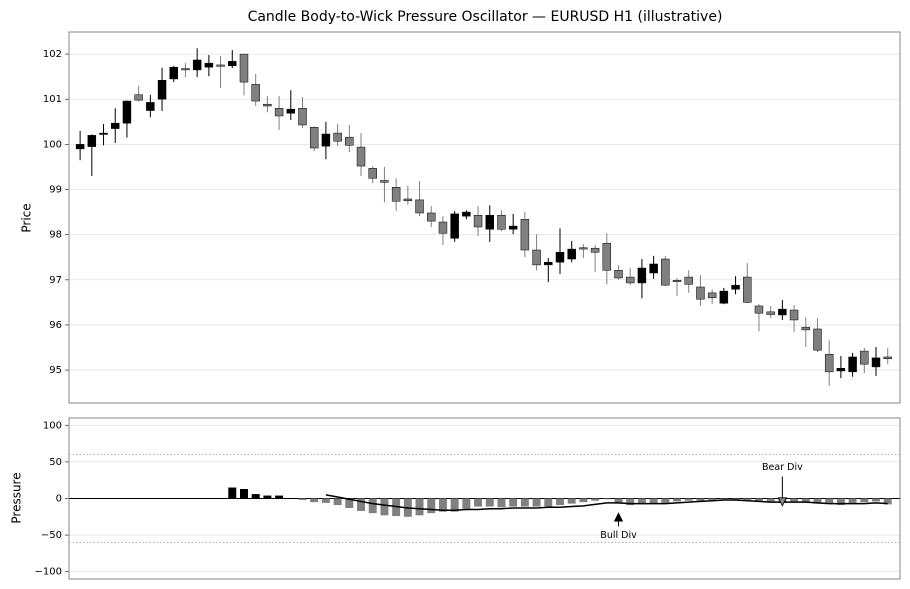 The height and width of the screenshot is (589, 910). I want to click on y-tick-label: 99, so click(55, 190).